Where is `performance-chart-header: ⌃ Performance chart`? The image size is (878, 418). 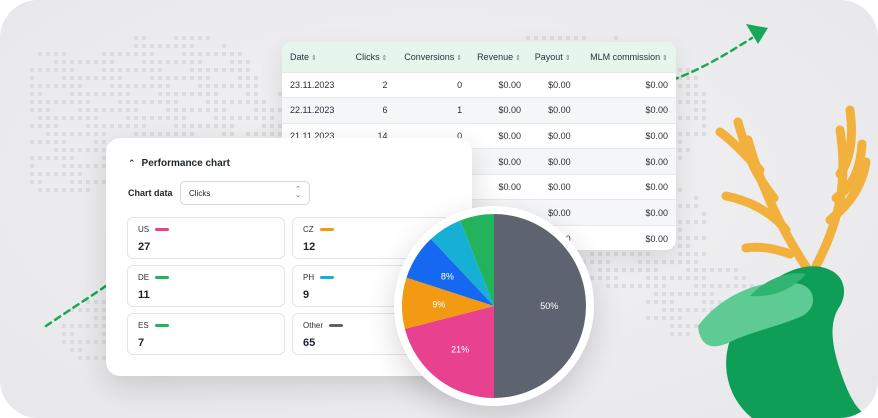 performance-chart-header: ⌃ Performance chart is located at coordinates (179, 163).